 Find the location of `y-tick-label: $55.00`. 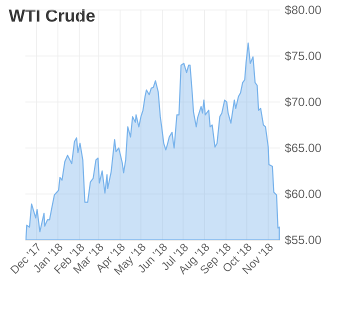

y-tick-label: $55.00 is located at coordinates (302, 240).